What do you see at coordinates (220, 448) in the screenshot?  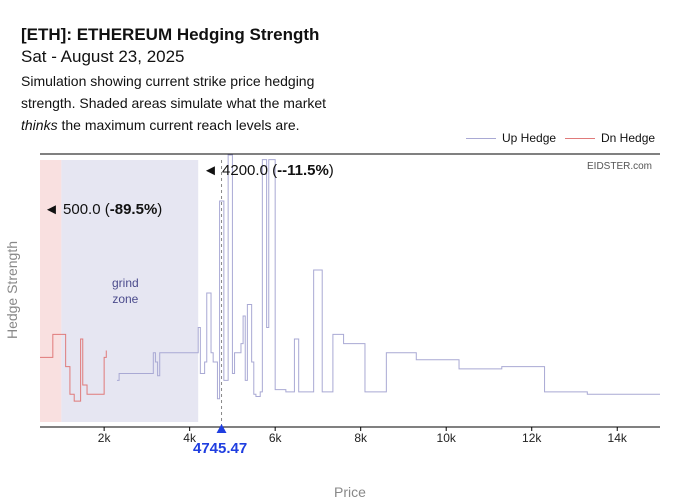 I see `current-price-label: 4745.47` at bounding box center [220, 448].